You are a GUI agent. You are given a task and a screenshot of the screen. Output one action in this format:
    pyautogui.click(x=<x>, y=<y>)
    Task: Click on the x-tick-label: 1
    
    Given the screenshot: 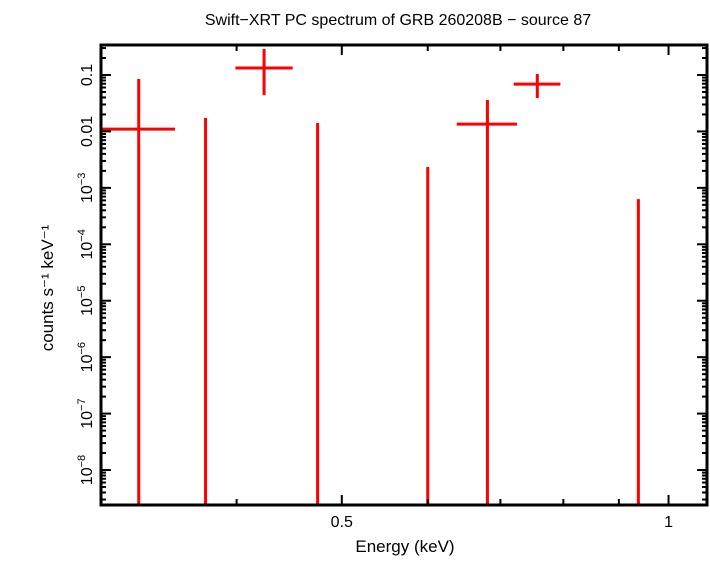 What is the action you would take?
    pyautogui.click(x=668, y=522)
    